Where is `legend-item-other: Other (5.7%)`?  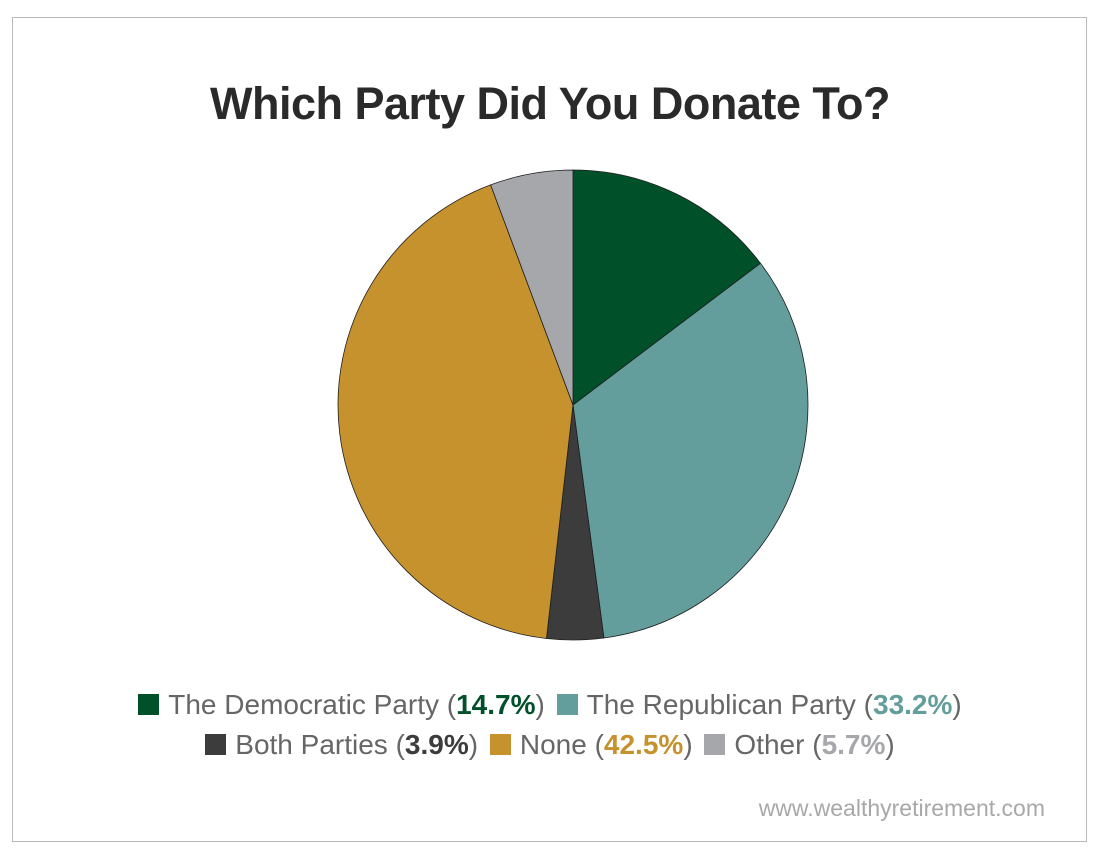
legend-item-other: Other (5.7%) is located at coordinates (799, 745).